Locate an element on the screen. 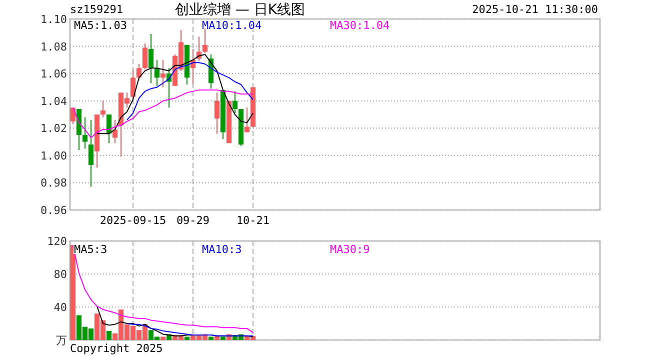 The width and height of the screenshot is (660, 360). text: MA5:1.03 is located at coordinates (100, 25).